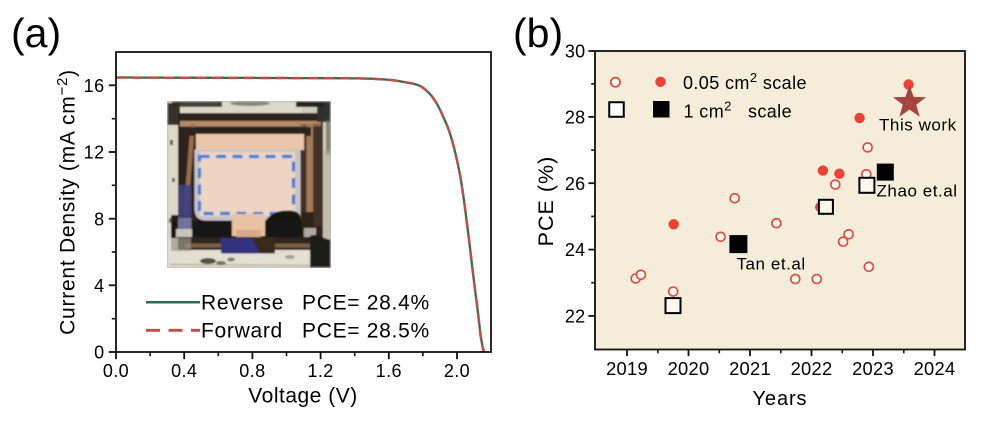 This screenshot has height=441, width=987. I want to click on svg-text: 0, so click(99, 353).